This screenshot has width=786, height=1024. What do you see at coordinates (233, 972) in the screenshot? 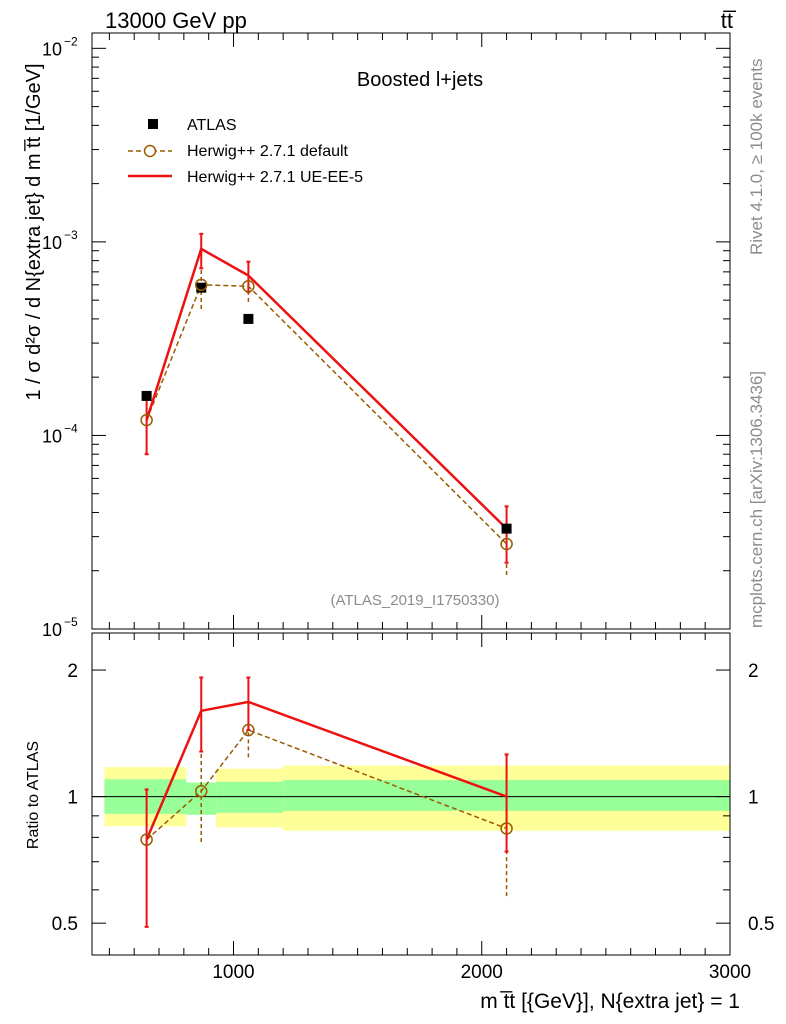
I see `x-tick-label: 1000` at bounding box center [233, 972].